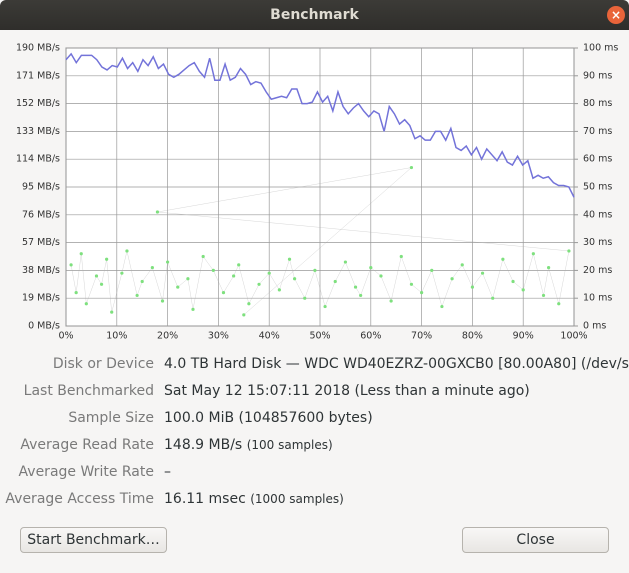 The height and width of the screenshot is (573, 629). Describe the element at coordinates (79, 499) in the screenshot. I see `info-label: Average Access Time` at that location.